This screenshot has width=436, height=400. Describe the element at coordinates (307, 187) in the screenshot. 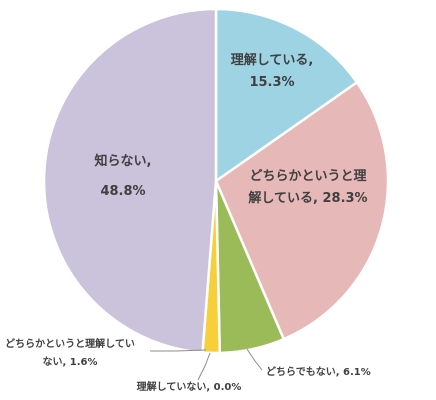

I see `slice-2-label: どちらかというと理解している, 28.3%` at that location.